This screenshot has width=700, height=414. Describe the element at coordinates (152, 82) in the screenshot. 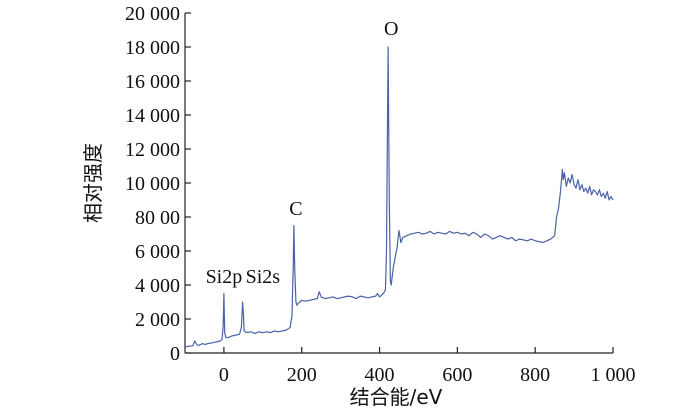

I see `y-tick-label: 16 000` at that location.